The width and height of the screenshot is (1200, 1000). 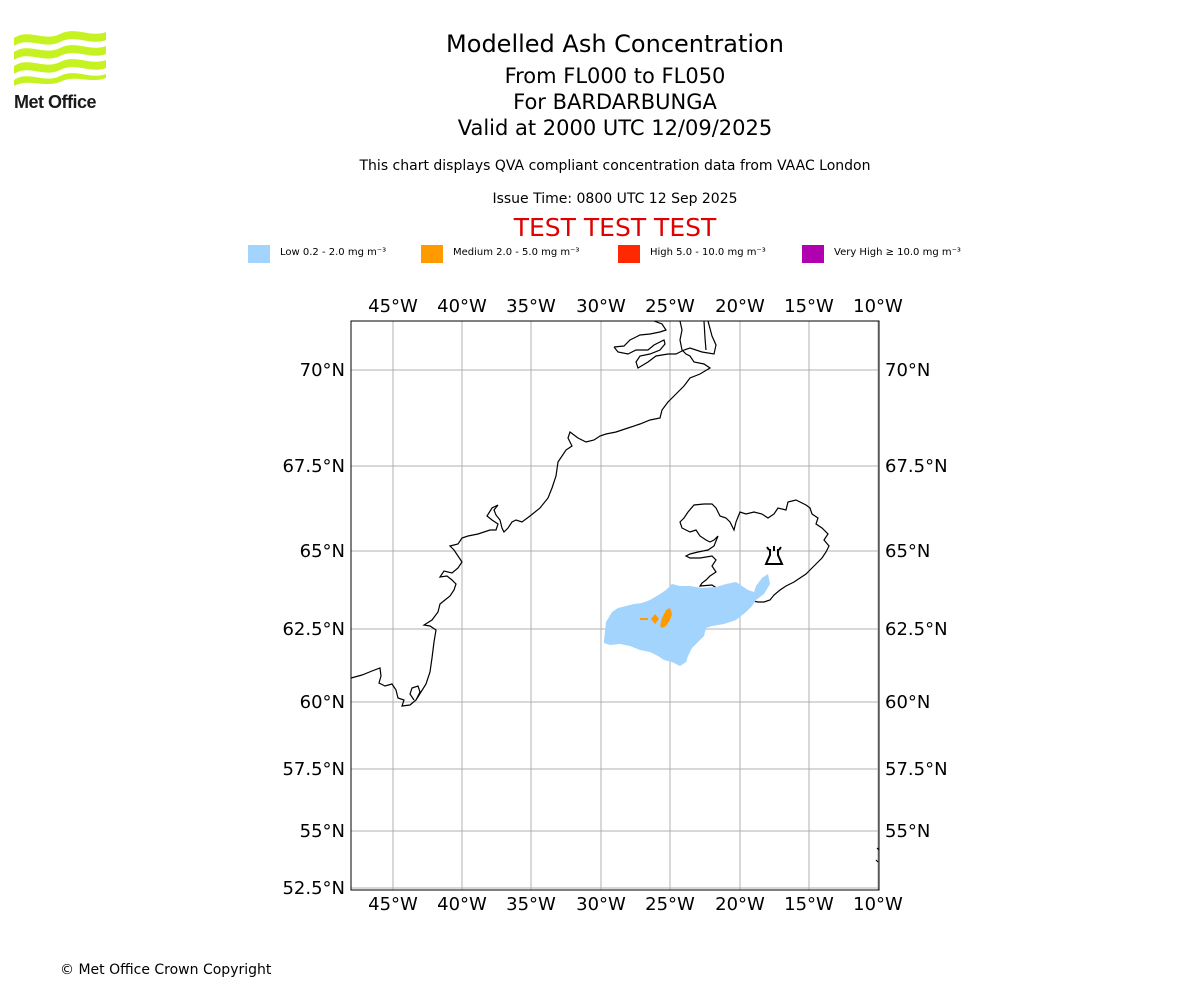 I want to click on valid-time: Valid at 2000 UTC 12/09/2025, so click(x=615, y=128).